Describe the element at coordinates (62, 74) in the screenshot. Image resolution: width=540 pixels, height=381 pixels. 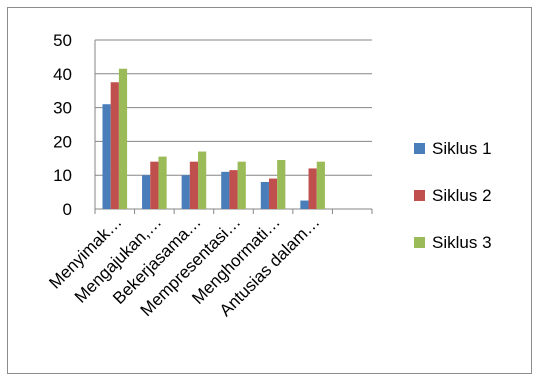
I see `y-tick-label: 40` at that location.